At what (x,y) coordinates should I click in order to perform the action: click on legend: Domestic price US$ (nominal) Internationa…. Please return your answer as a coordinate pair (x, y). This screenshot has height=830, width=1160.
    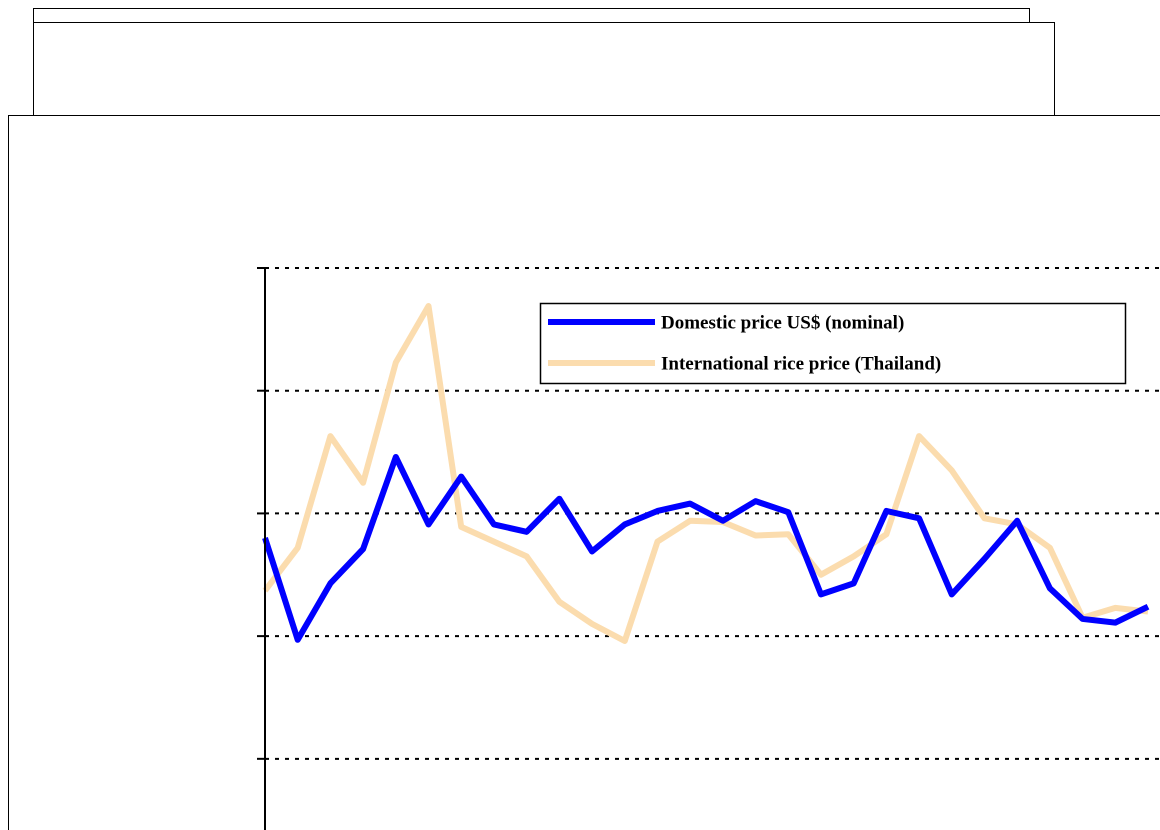
    Looking at the image, I should click on (833, 343).